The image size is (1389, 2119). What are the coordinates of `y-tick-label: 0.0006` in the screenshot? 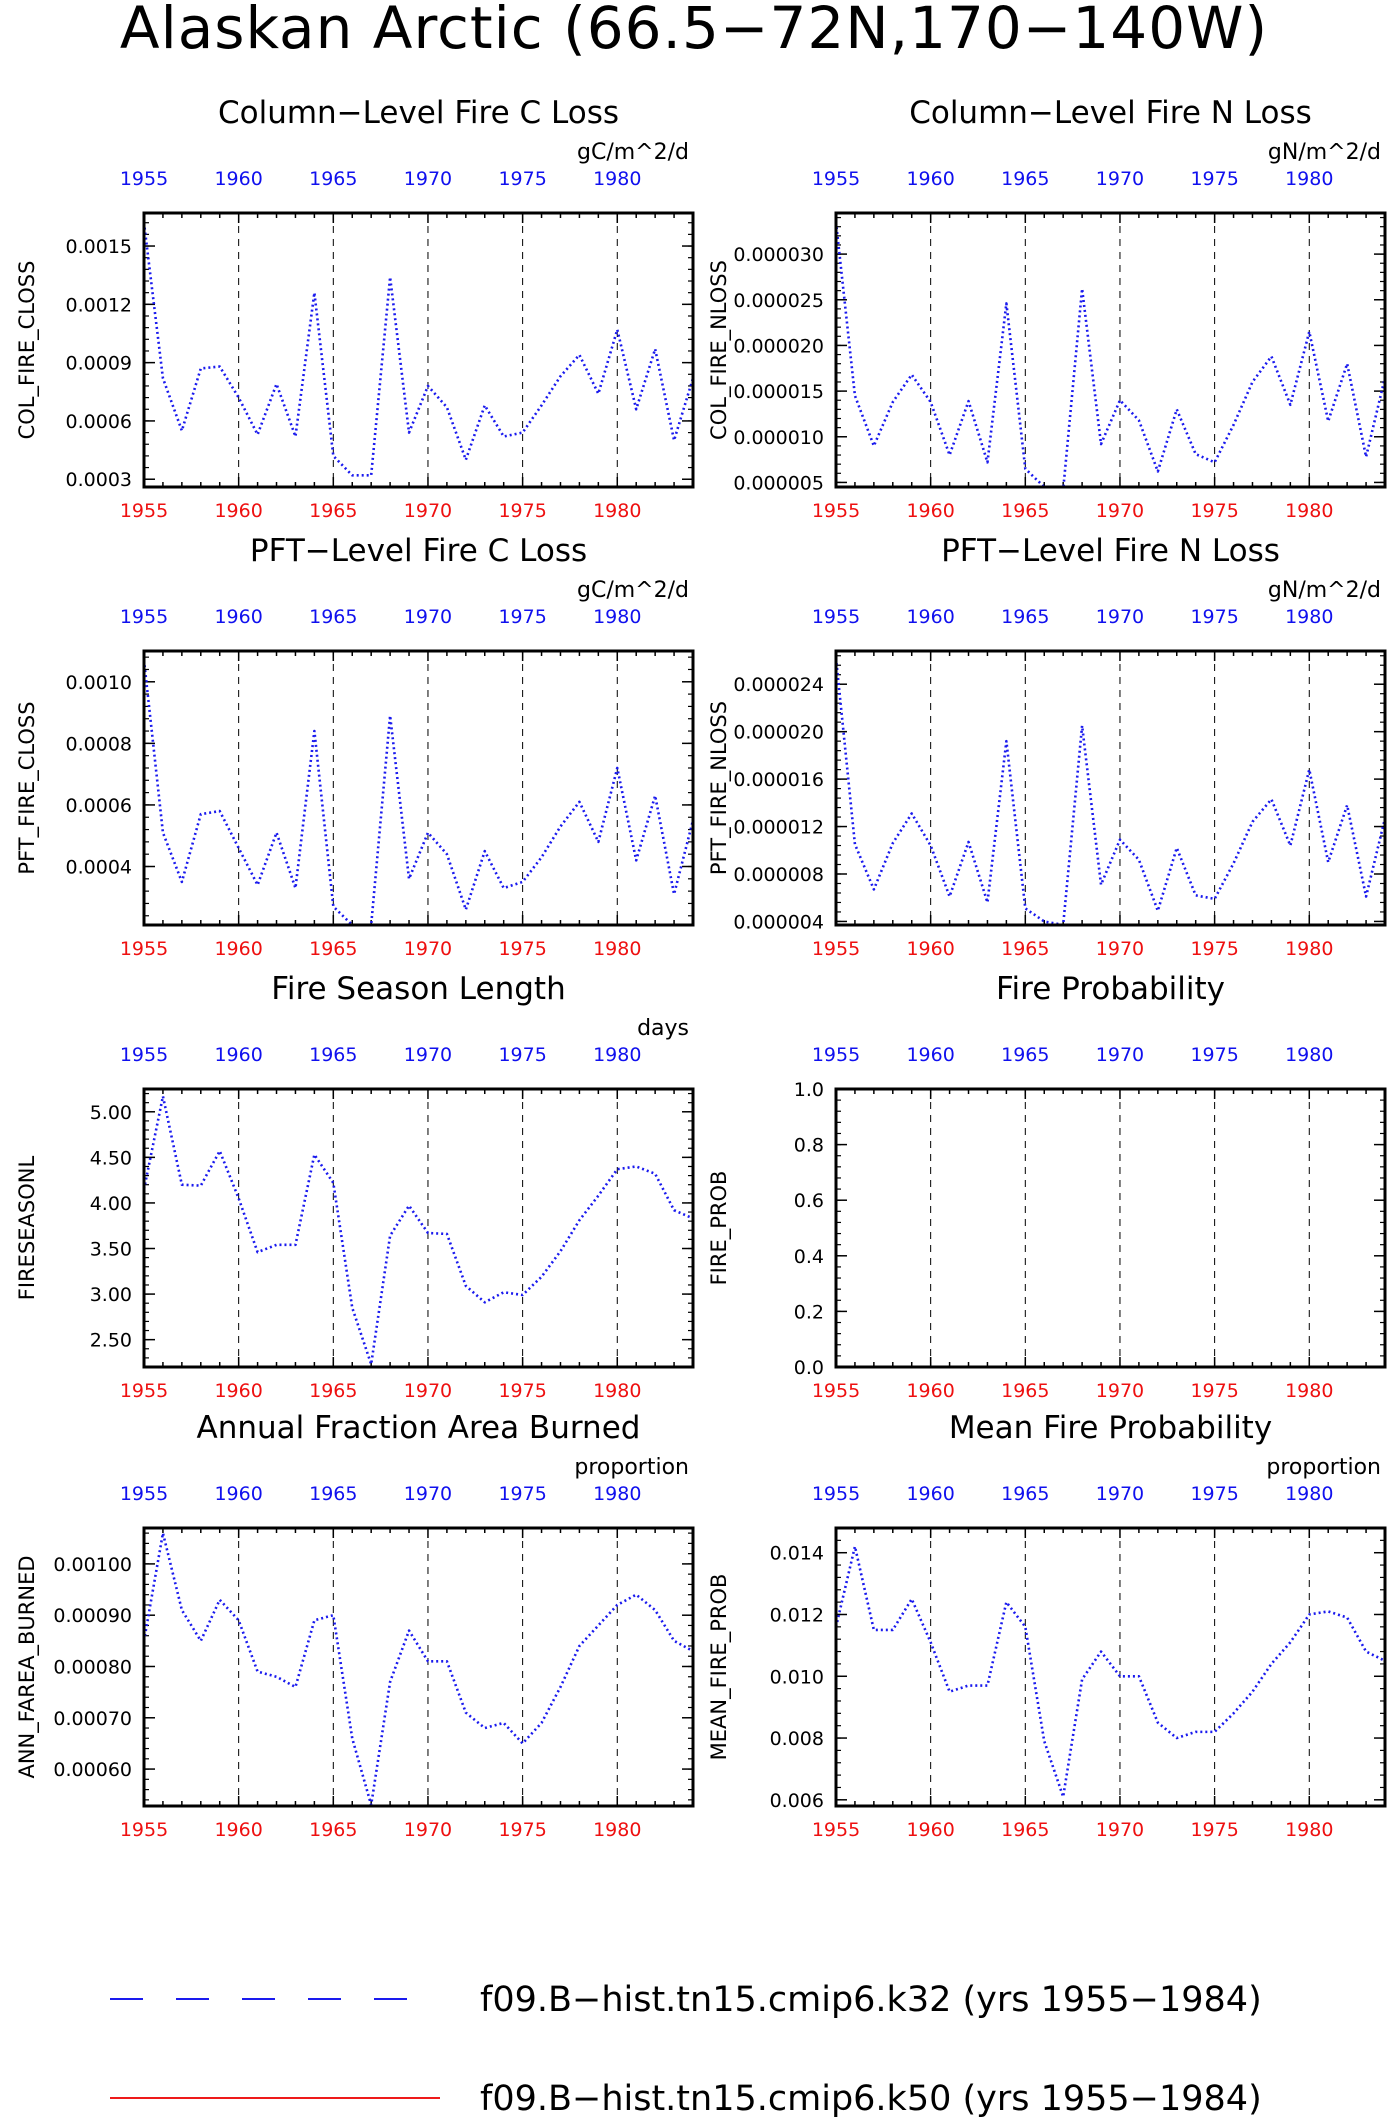 It's located at (99, 422).